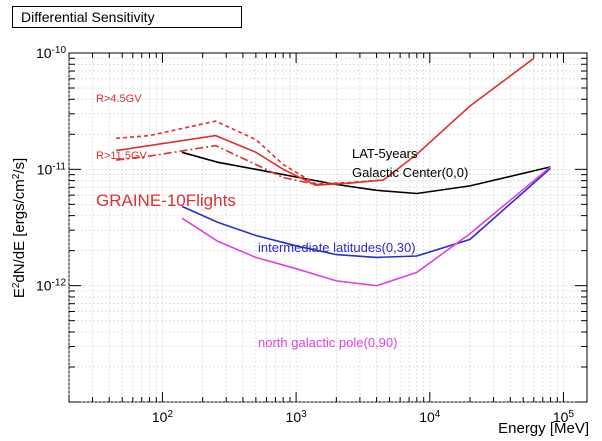 Image resolution: width=602 pixels, height=441 pixels. I want to click on annotation-label: north galactic pole(0,90), so click(327, 342).